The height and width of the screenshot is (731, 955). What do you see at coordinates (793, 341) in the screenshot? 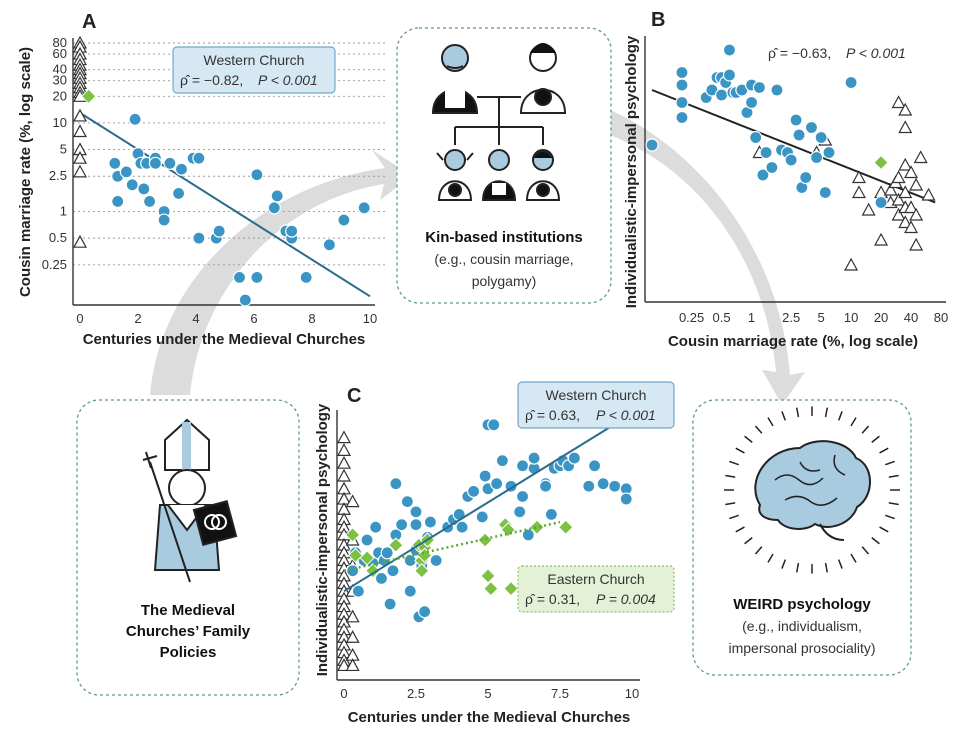
I see `panel-b-xlabel: Cousin marriage rate (%, log scale)` at bounding box center [793, 341].